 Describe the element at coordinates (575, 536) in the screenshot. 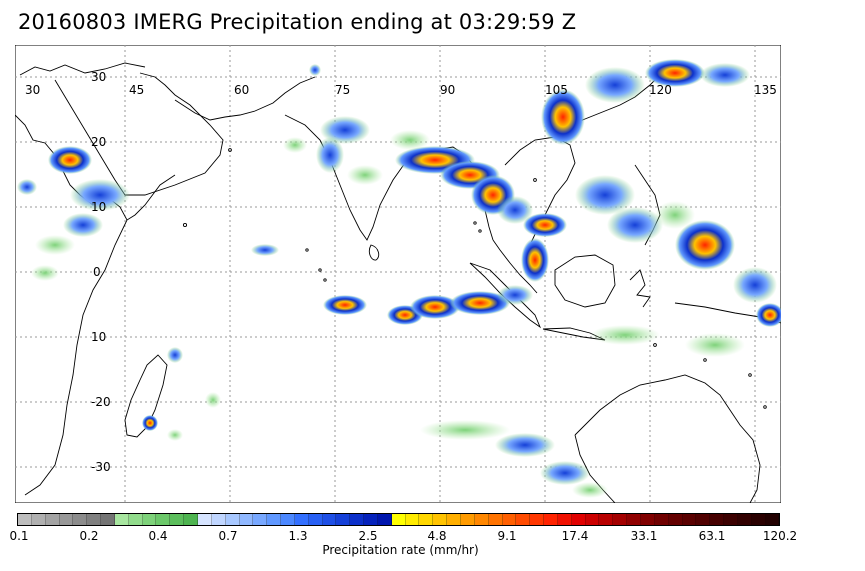

I see `colorbar-tick-label: 17.4` at that location.